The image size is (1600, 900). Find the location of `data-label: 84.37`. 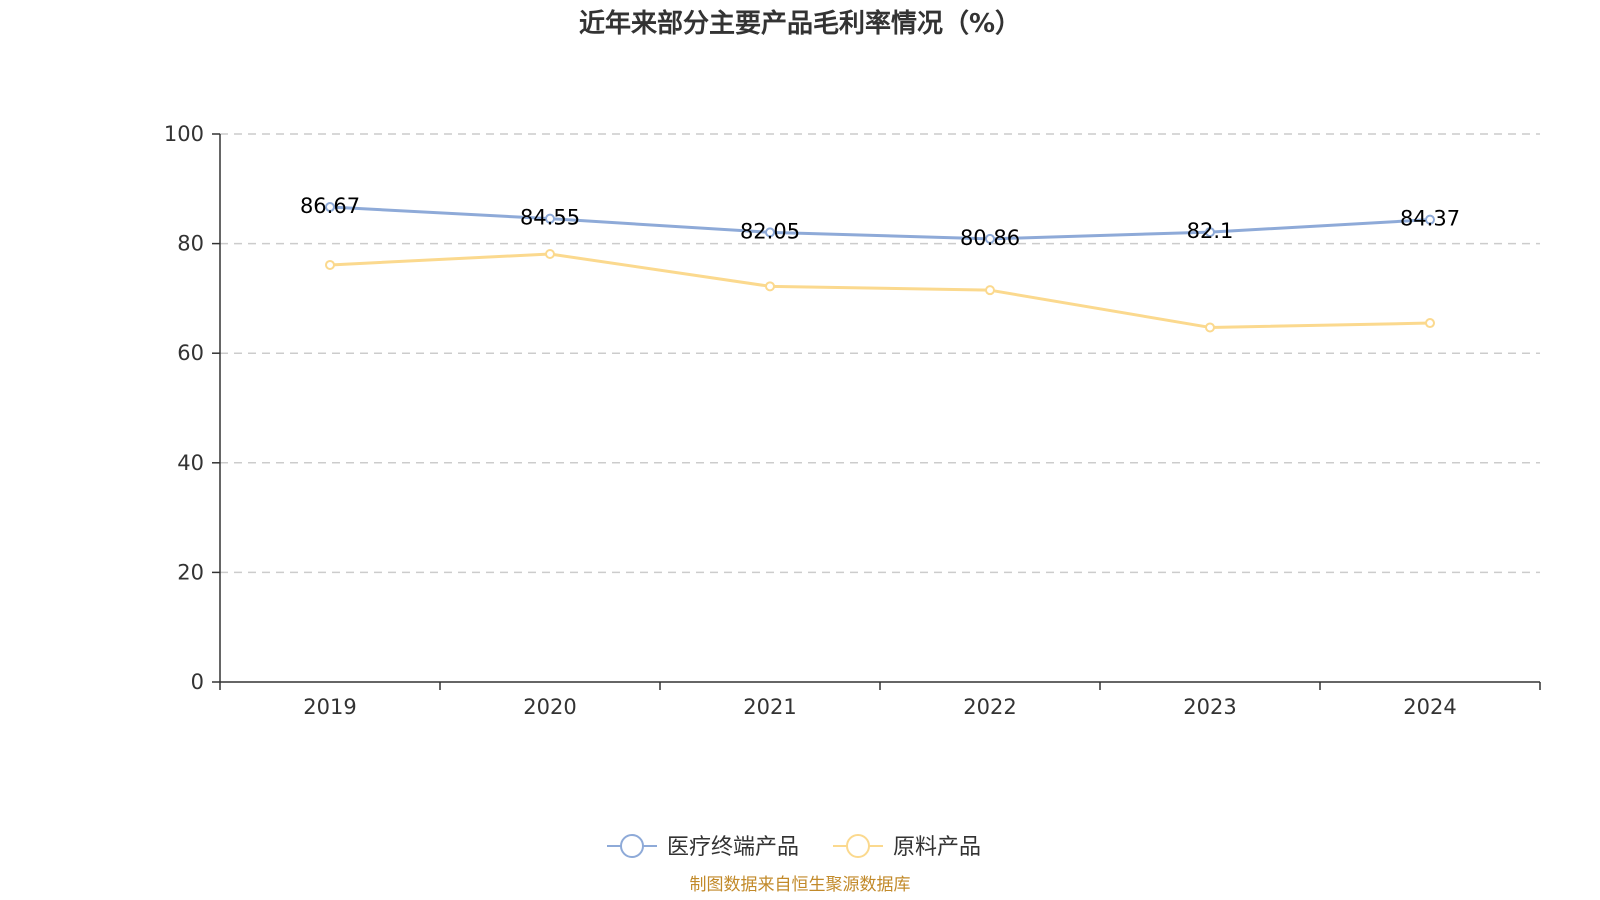

data-label: 84.37 is located at coordinates (1430, 219).